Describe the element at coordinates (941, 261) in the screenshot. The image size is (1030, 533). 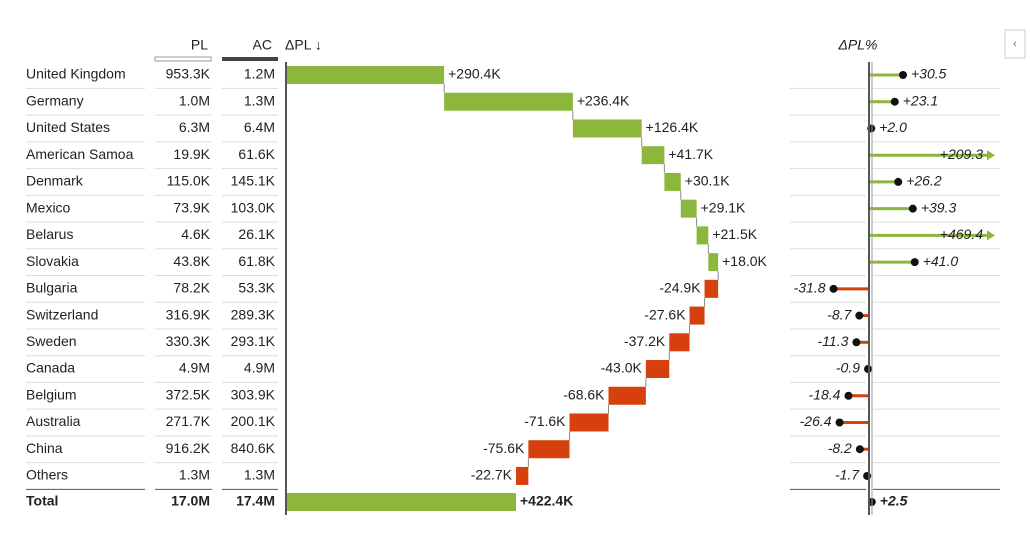
I see `pct-label: +41.0` at that location.